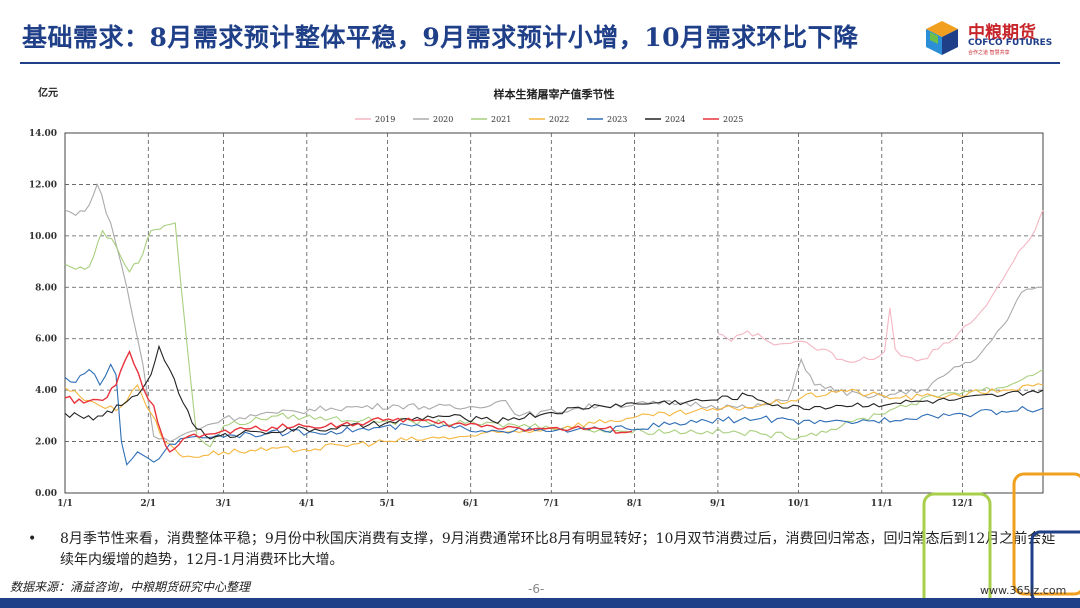 The width and height of the screenshot is (1080, 608). Describe the element at coordinates (48, 92) in the screenshot. I see `y-axis-label: 亿元` at that location.